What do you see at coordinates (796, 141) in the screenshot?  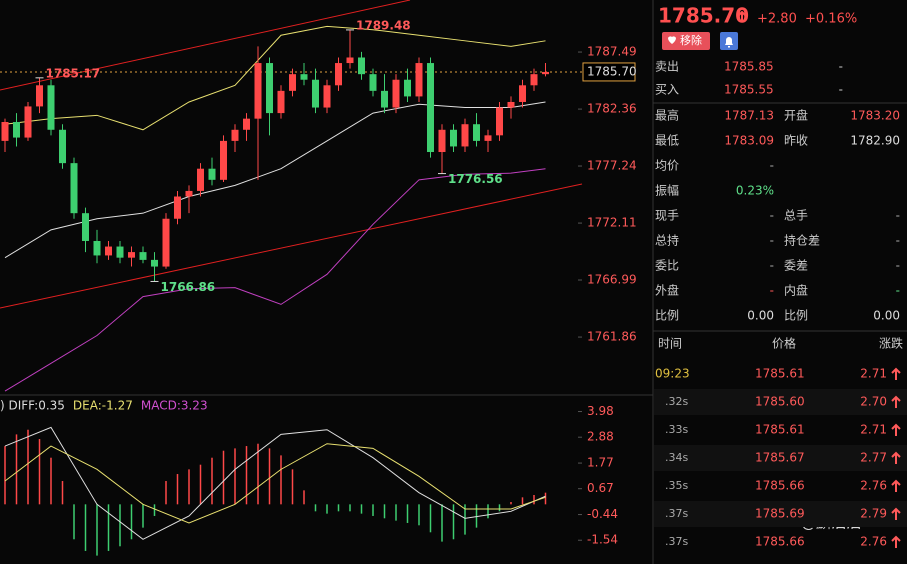 I see `stat-label: 昨收` at bounding box center [796, 141].